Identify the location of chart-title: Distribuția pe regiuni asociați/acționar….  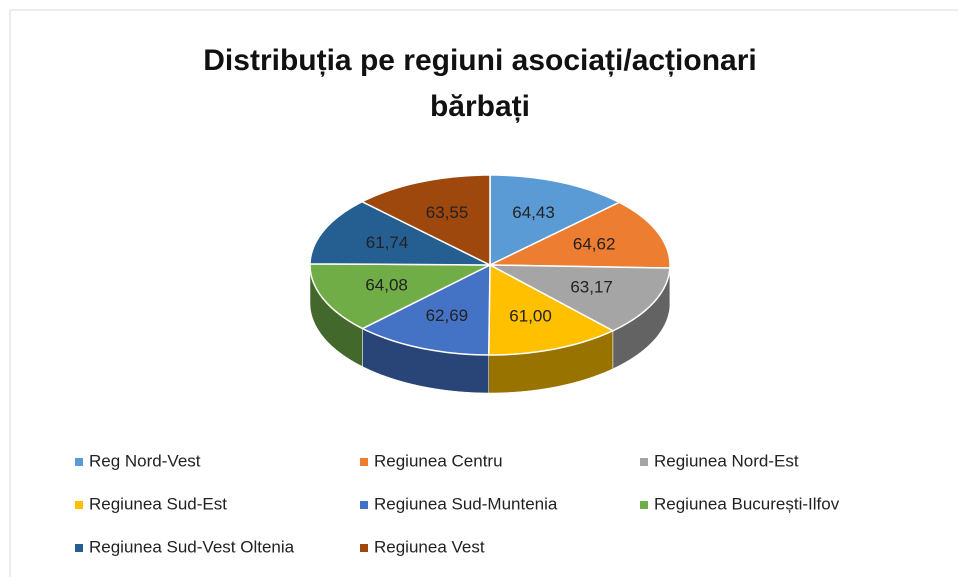
(480, 83).